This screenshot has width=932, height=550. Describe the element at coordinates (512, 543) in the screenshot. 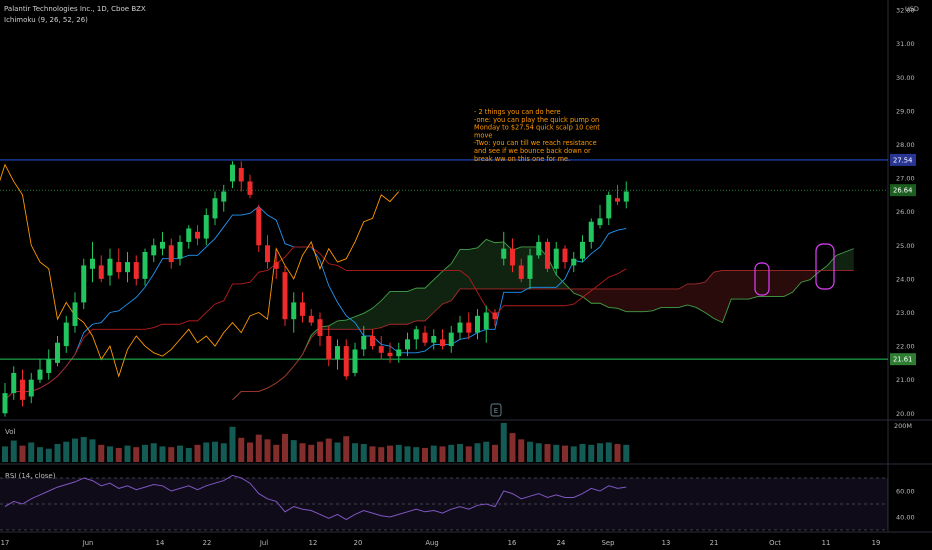

I see `date-tick: 16` at that location.